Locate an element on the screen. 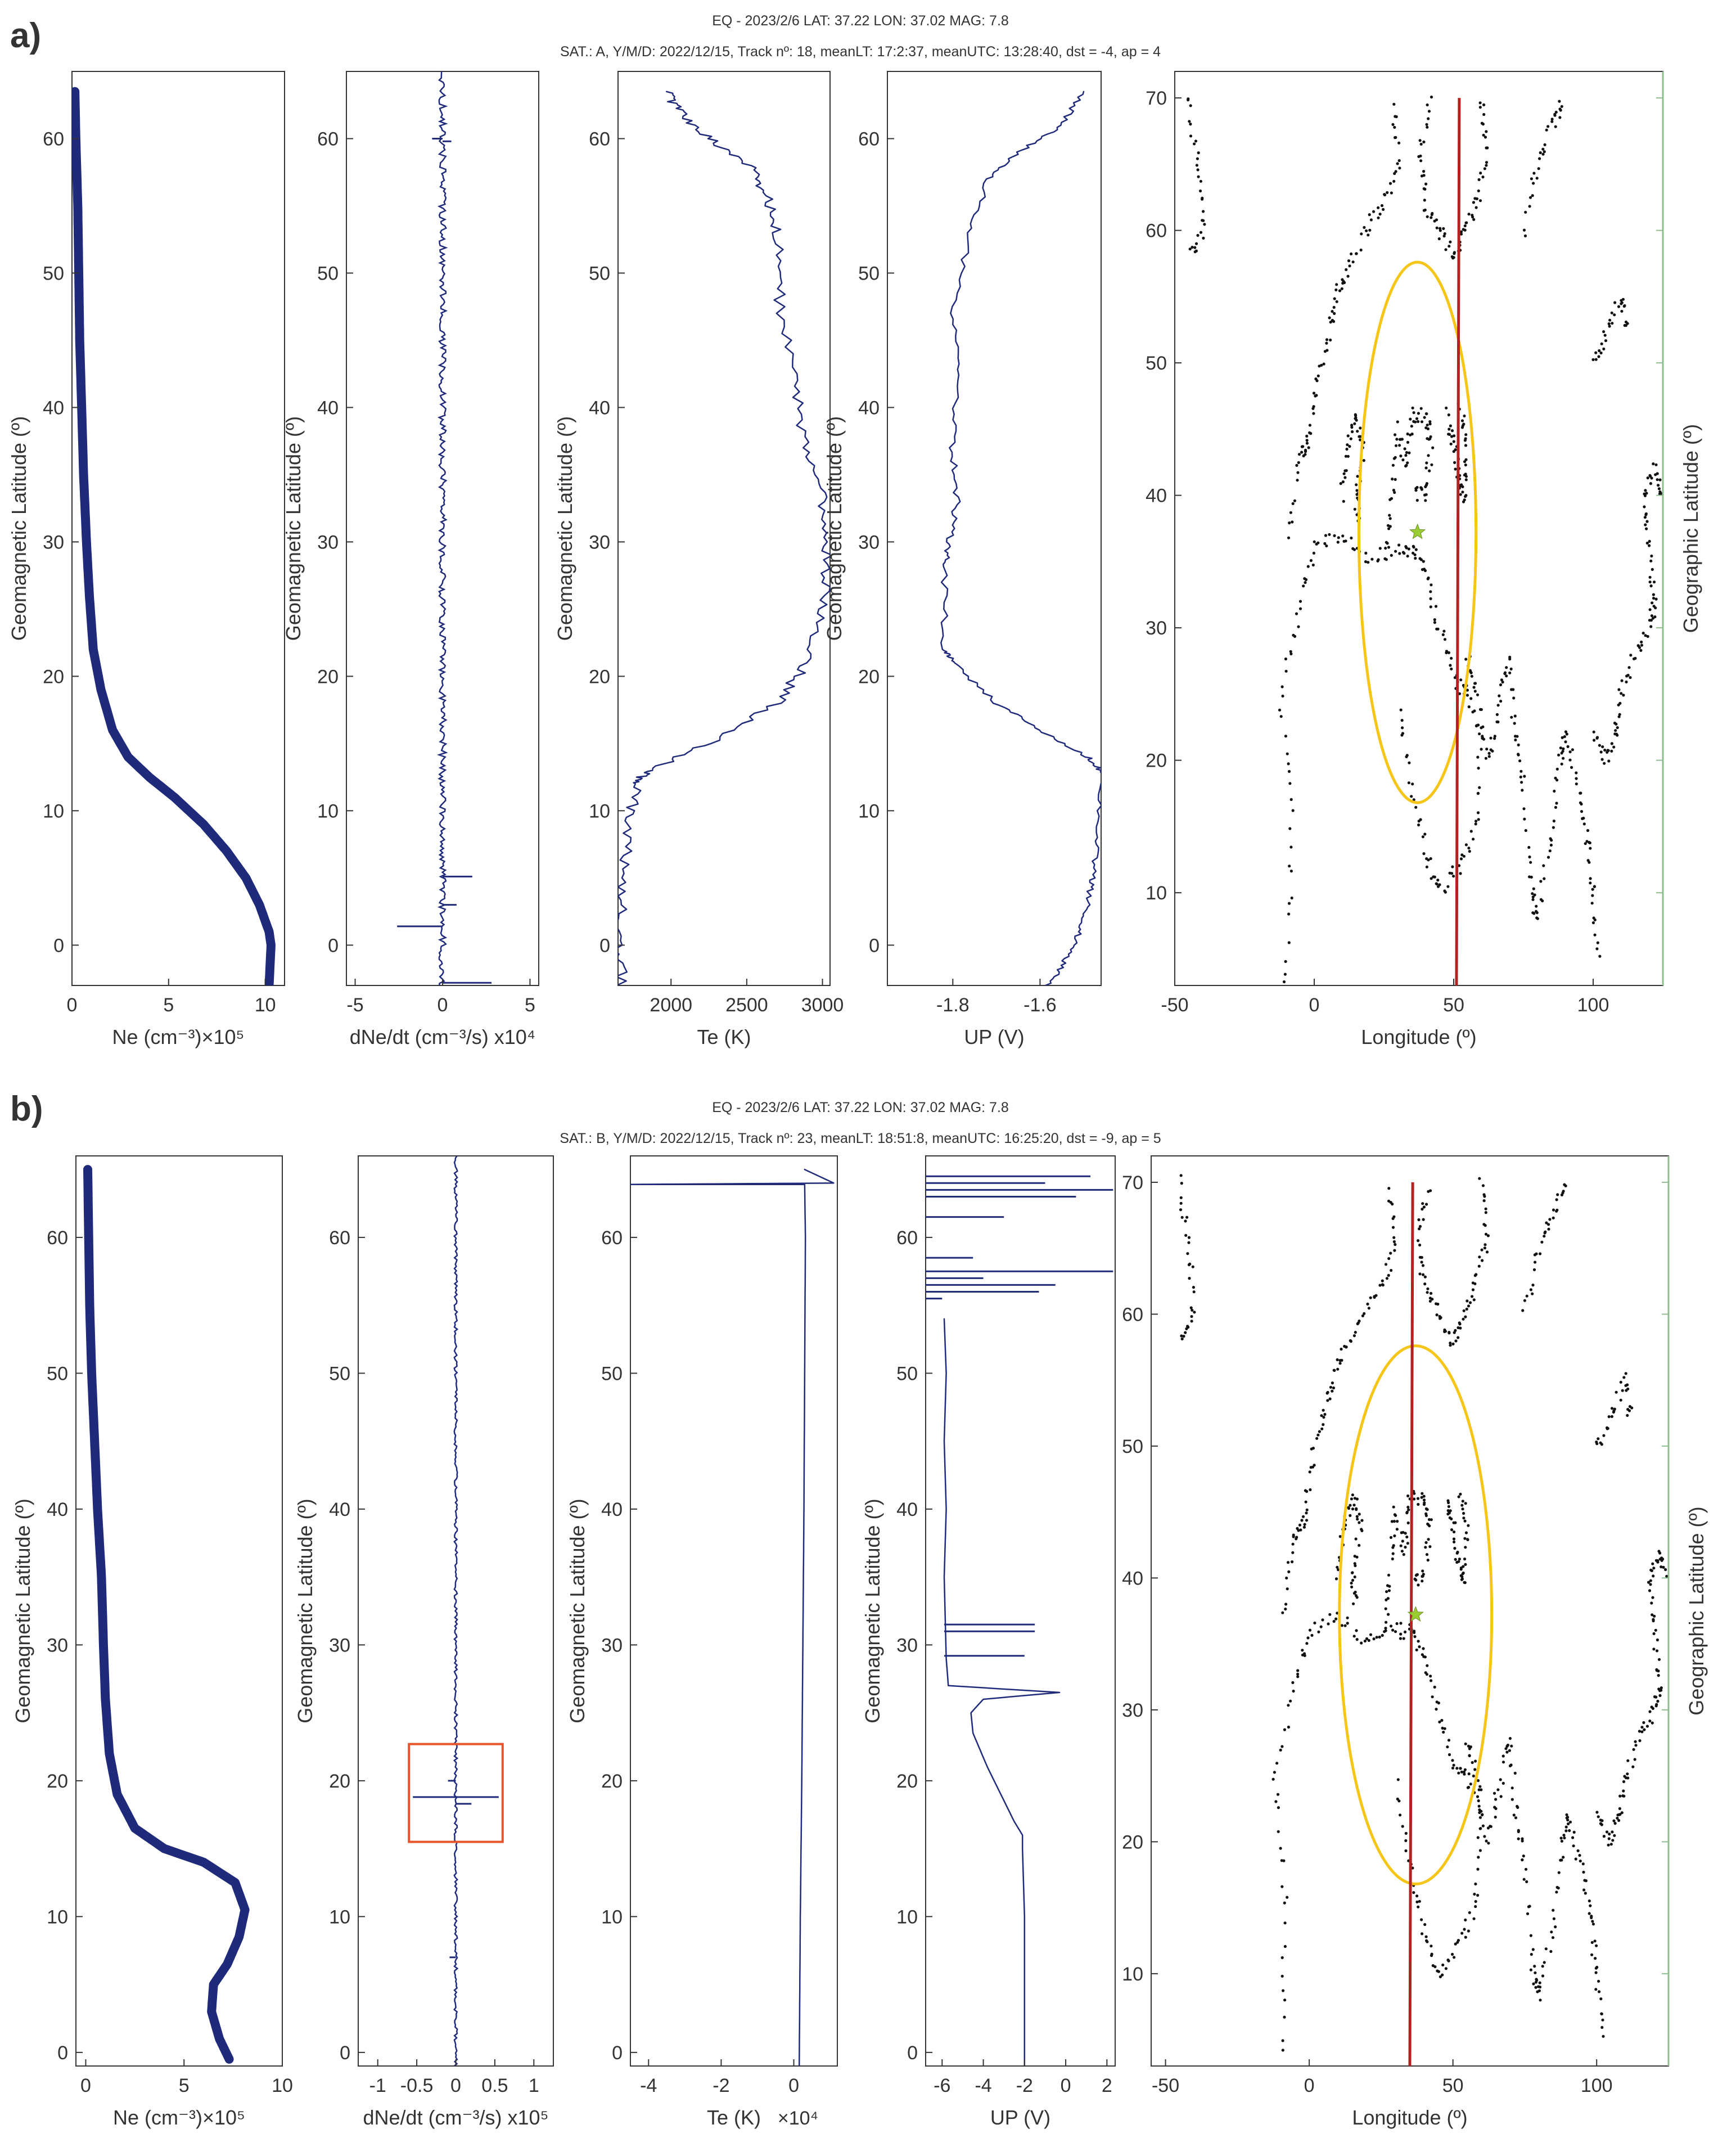 This screenshot has height=2156, width=1718. plot-area is located at coordinates (1021, 538).